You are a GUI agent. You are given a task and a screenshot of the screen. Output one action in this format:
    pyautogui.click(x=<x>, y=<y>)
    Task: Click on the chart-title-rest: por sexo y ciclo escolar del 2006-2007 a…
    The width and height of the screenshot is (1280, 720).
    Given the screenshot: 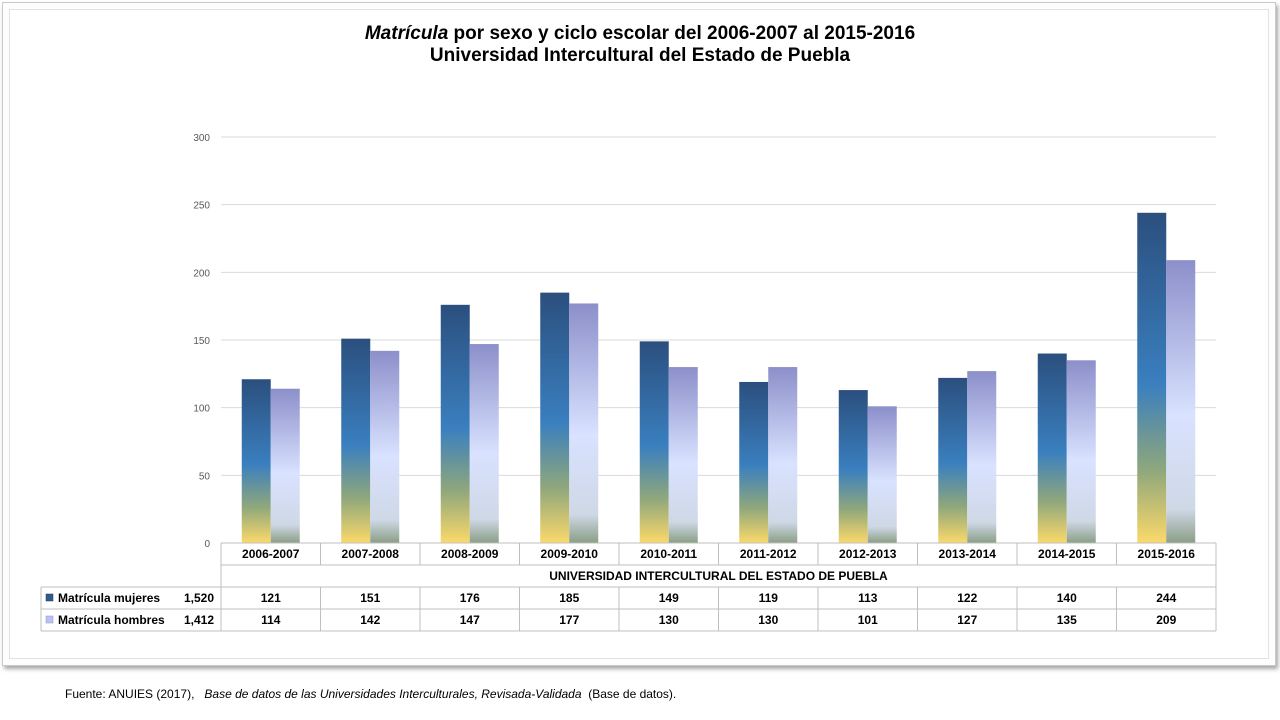 What is the action you would take?
    pyautogui.click(x=682, y=33)
    